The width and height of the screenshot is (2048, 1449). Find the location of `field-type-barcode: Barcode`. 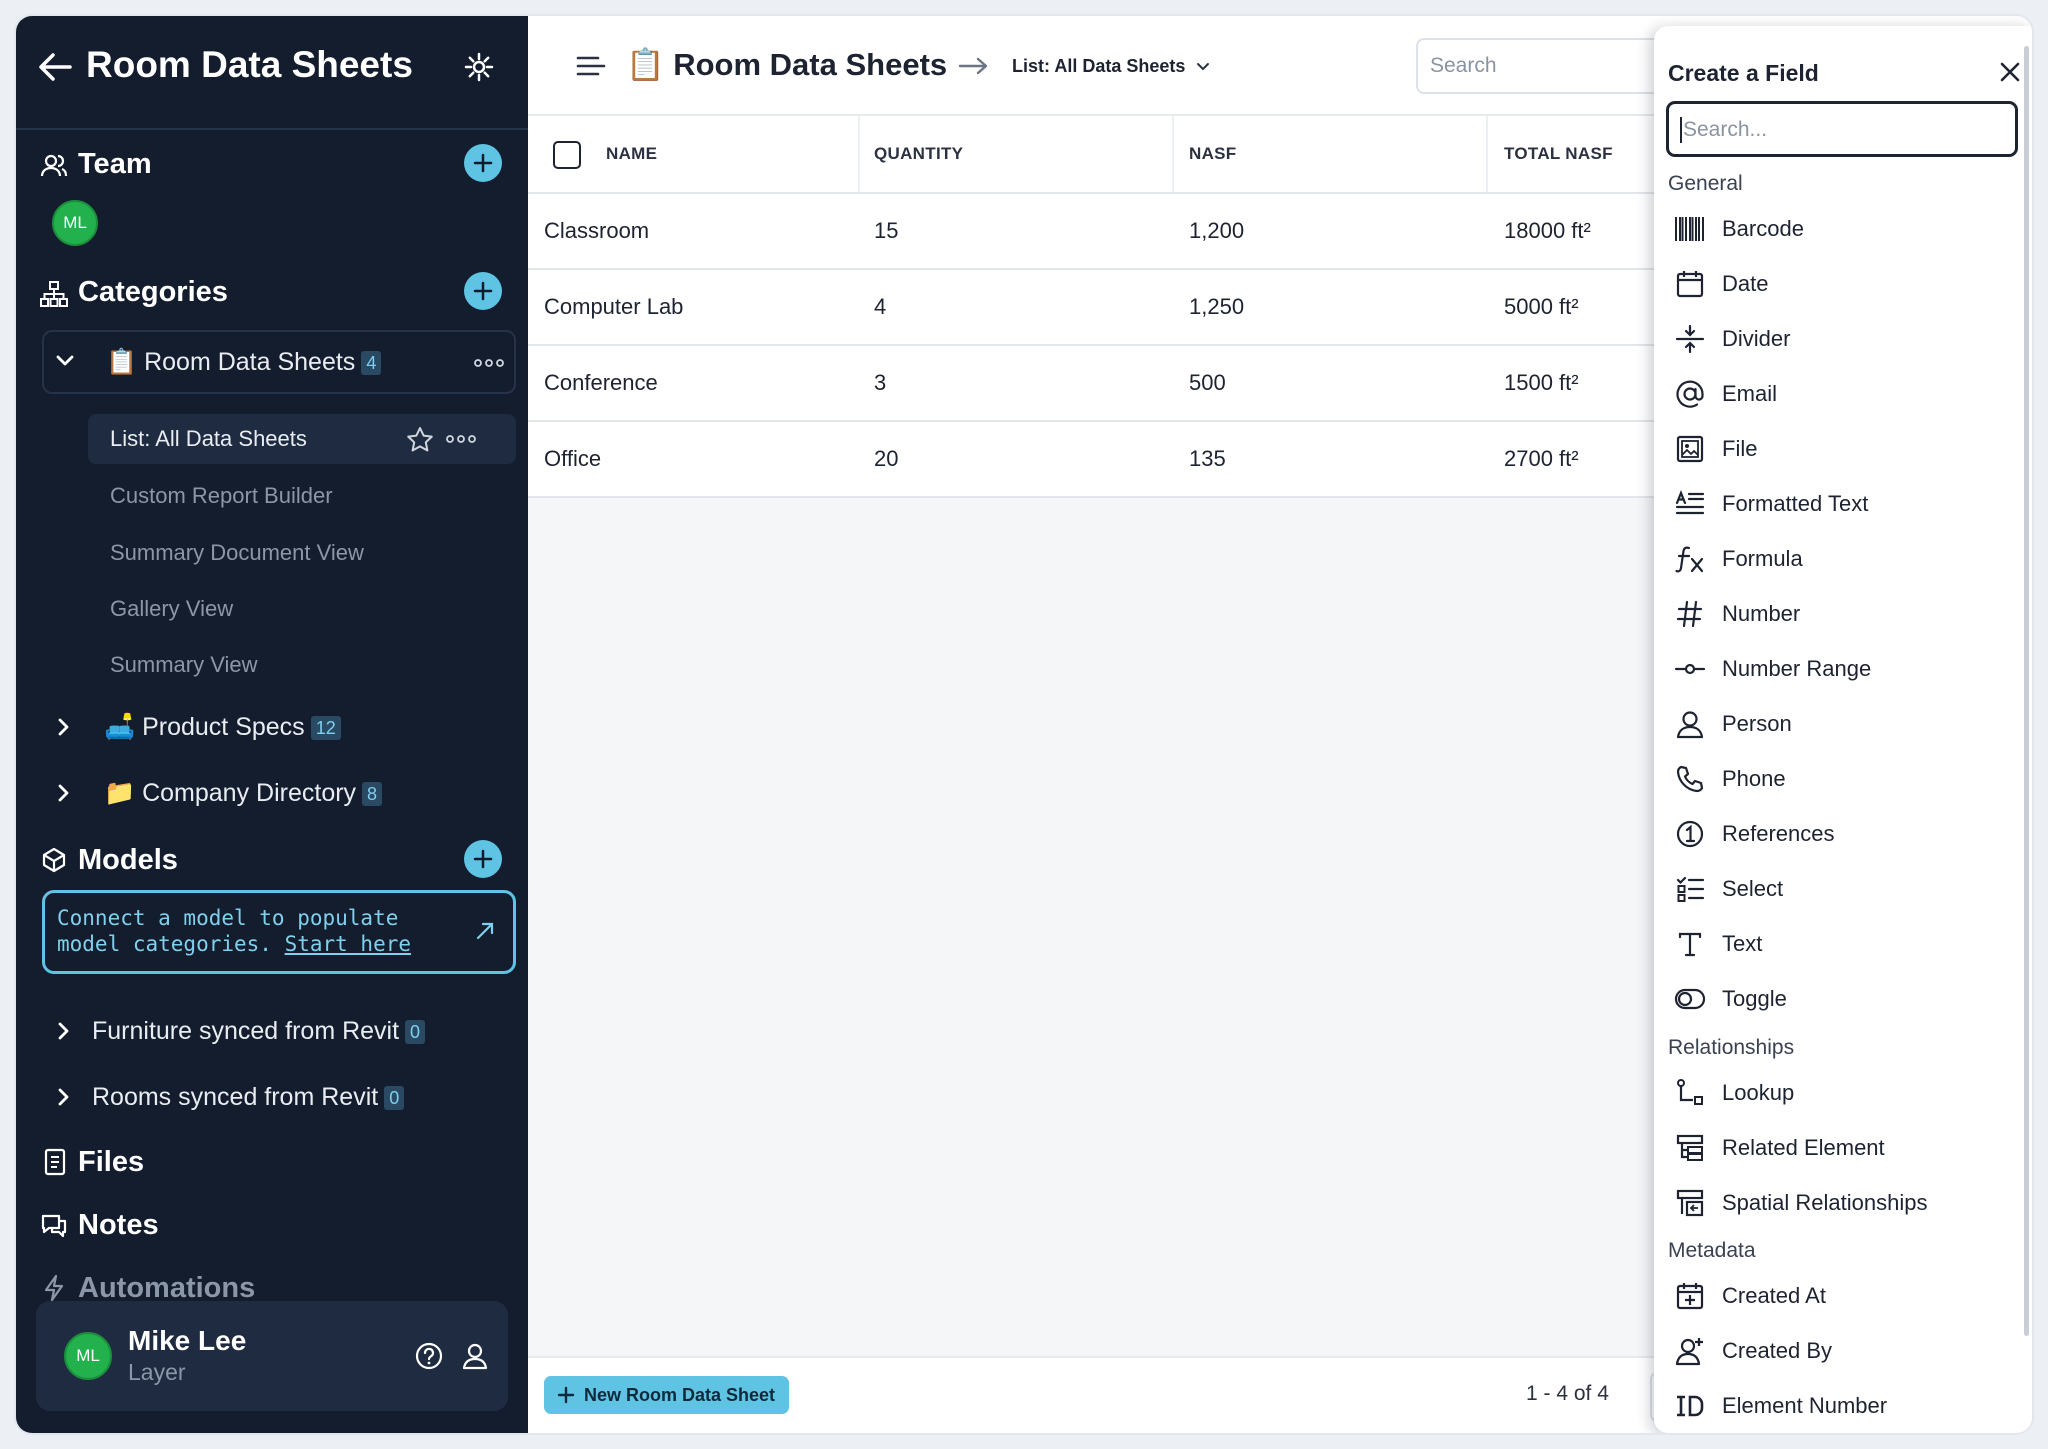

field-type-barcode: Barcode is located at coordinates (1838, 229).